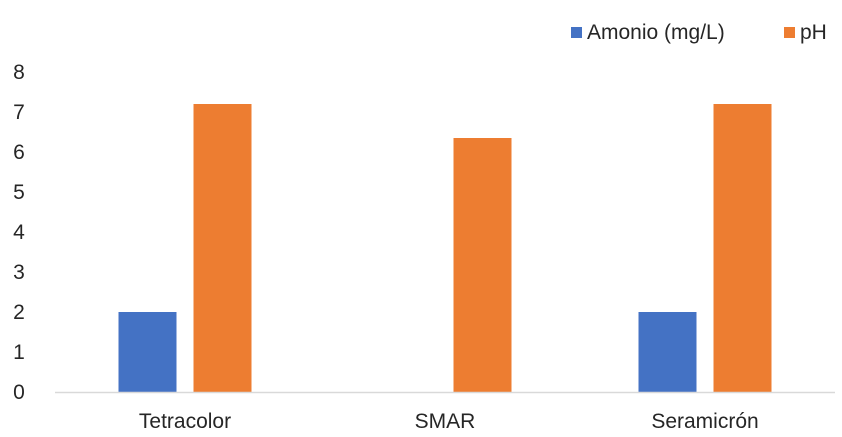  What do you see at coordinates (19, 392) in the screenshot?
I see `y-tick-label: 0` at bounding box center [19, 392].